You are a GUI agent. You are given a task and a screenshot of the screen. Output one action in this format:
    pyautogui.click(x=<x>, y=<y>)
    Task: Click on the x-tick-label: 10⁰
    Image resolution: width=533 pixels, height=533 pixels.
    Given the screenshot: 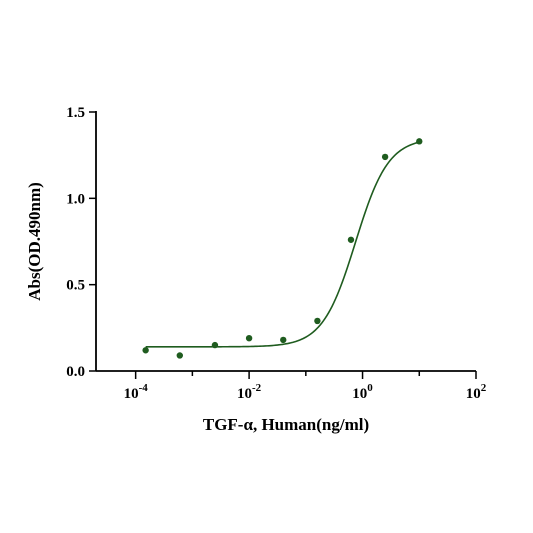 What is the action you would take?
    pyautogui.click(x=362, y=392)
    